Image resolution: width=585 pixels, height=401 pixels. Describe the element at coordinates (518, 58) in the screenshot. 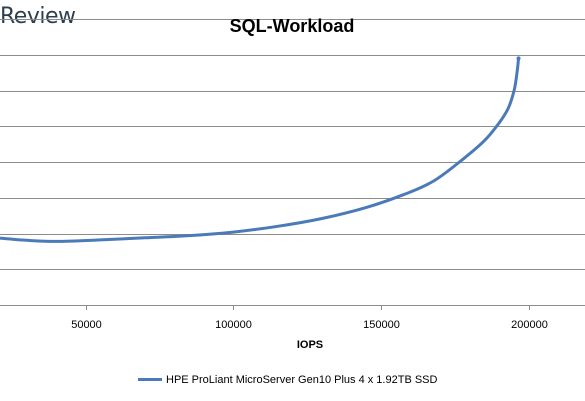

I see `series-end-point` at that location.